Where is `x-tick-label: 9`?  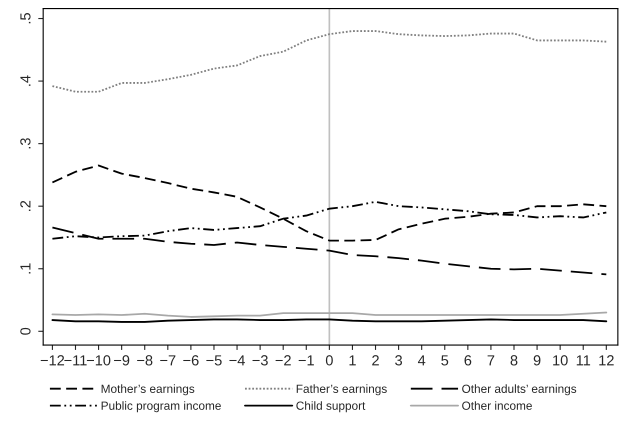 x-tick-label: 9 is located at coordinates (537, 360).